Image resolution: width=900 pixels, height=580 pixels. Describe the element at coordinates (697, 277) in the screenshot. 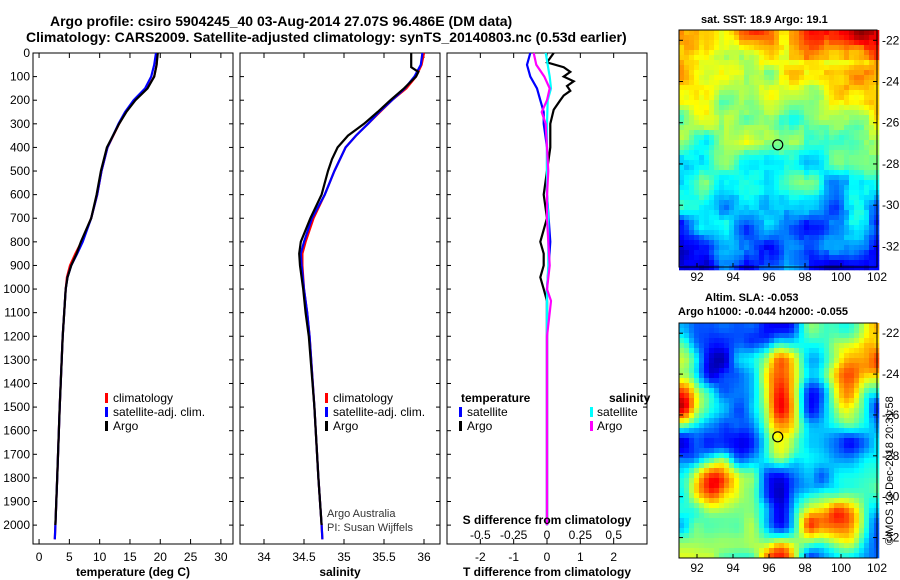

I see `sst-map-lon-label: 92` at that location.